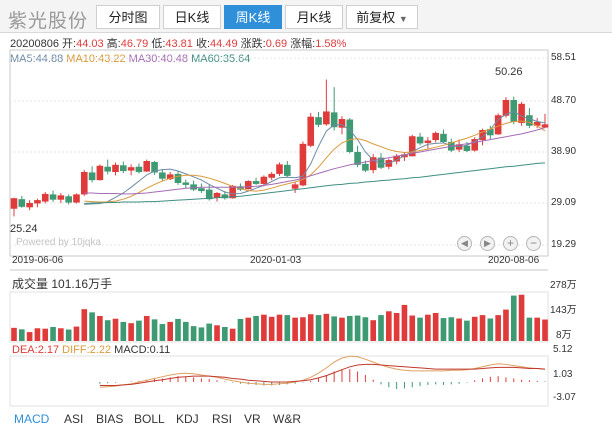 The image size is (612, 434). Describe the element at coordinates (510, 243) in the screenshot. I see `zoom-in-button: +` at that location.